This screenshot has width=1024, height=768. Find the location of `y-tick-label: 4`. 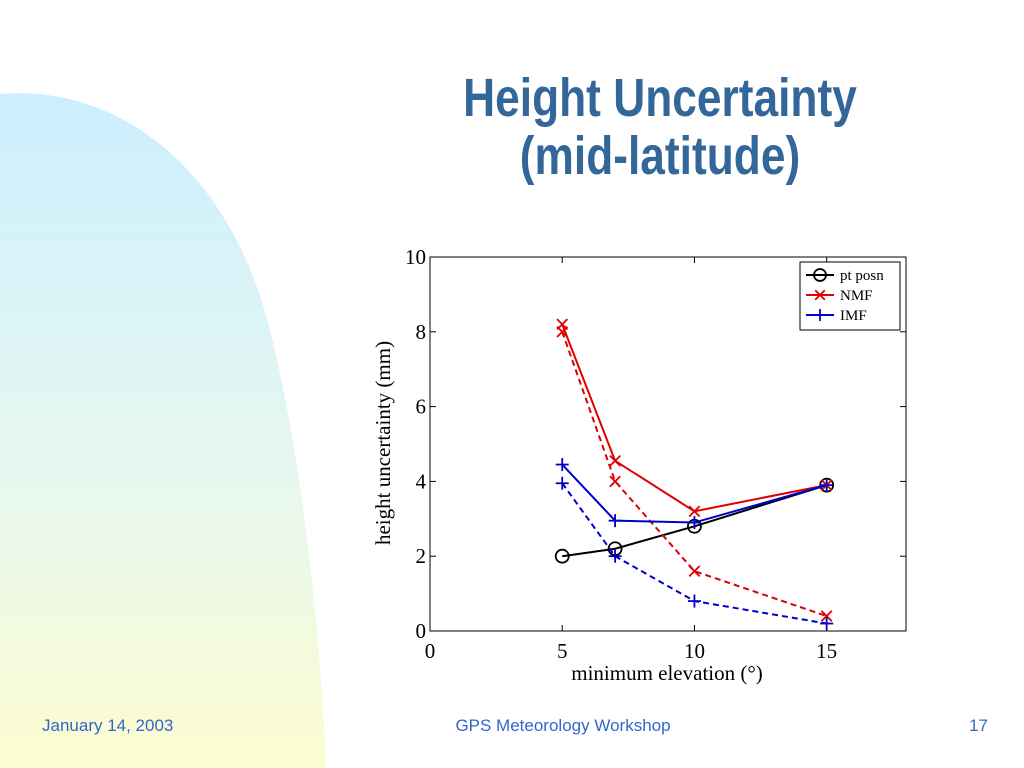

y-tick-label: 4 is located at coordinates (421, 481).